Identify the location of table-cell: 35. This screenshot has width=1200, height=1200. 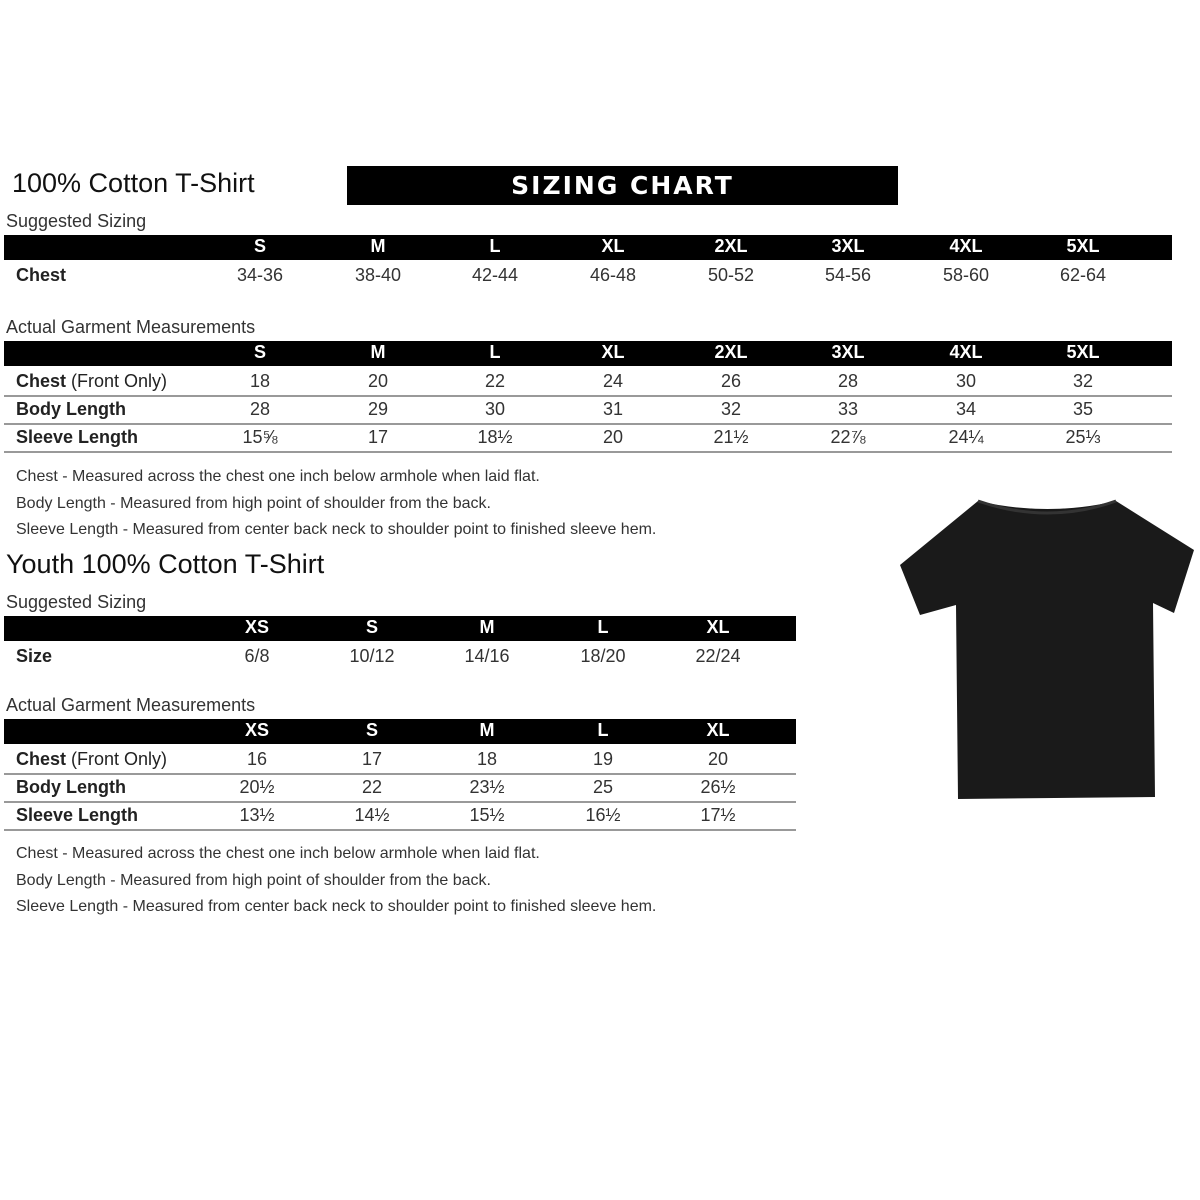
(1083, 409).